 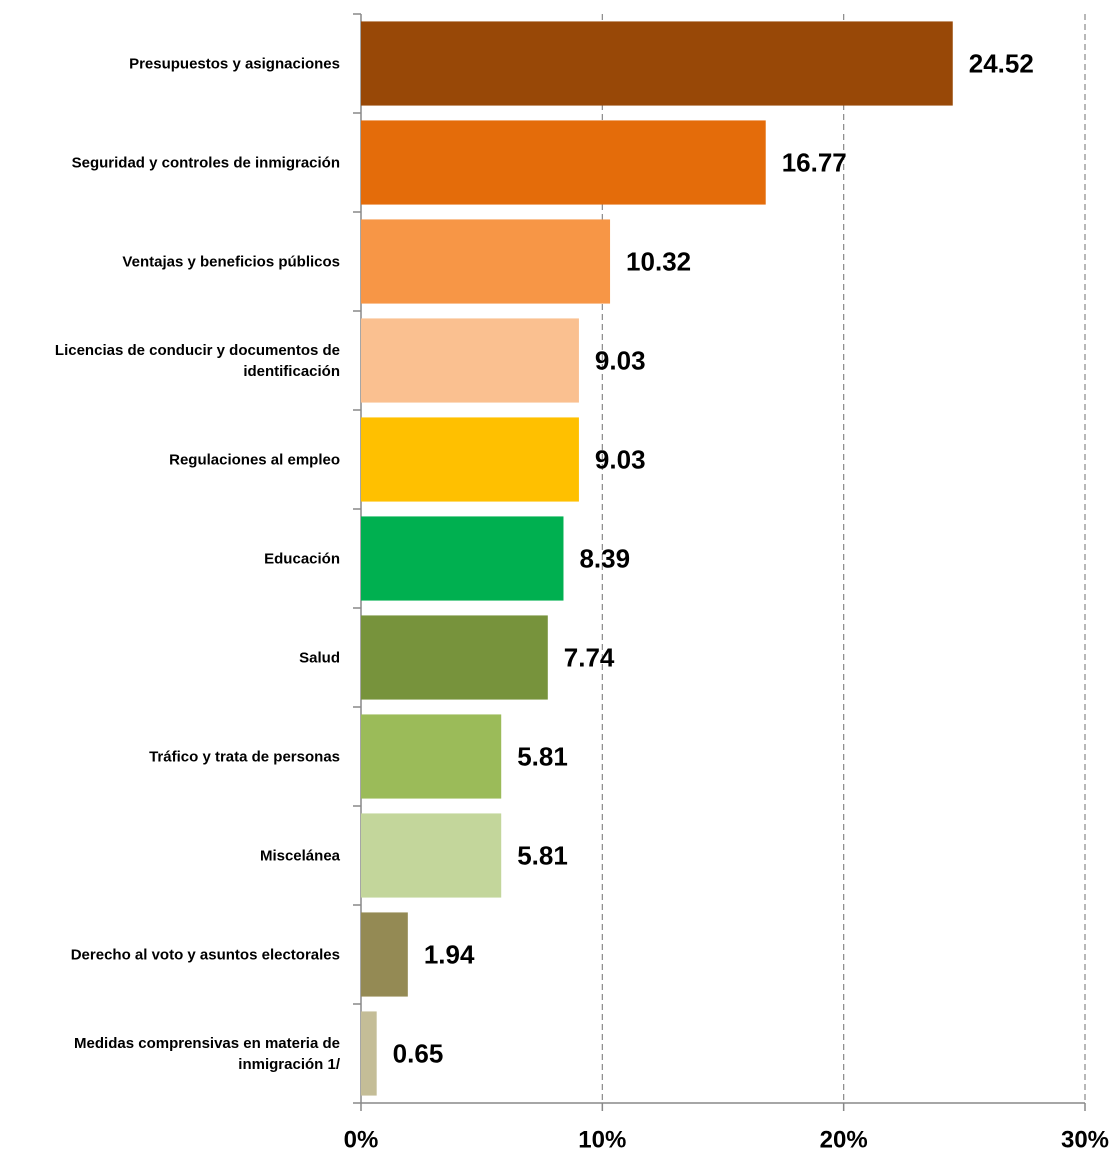 What do you see at coordinates (602, 1139) in the screenshot?
I see `x-tick-label: 10%` at bounding box center [602, 1139].